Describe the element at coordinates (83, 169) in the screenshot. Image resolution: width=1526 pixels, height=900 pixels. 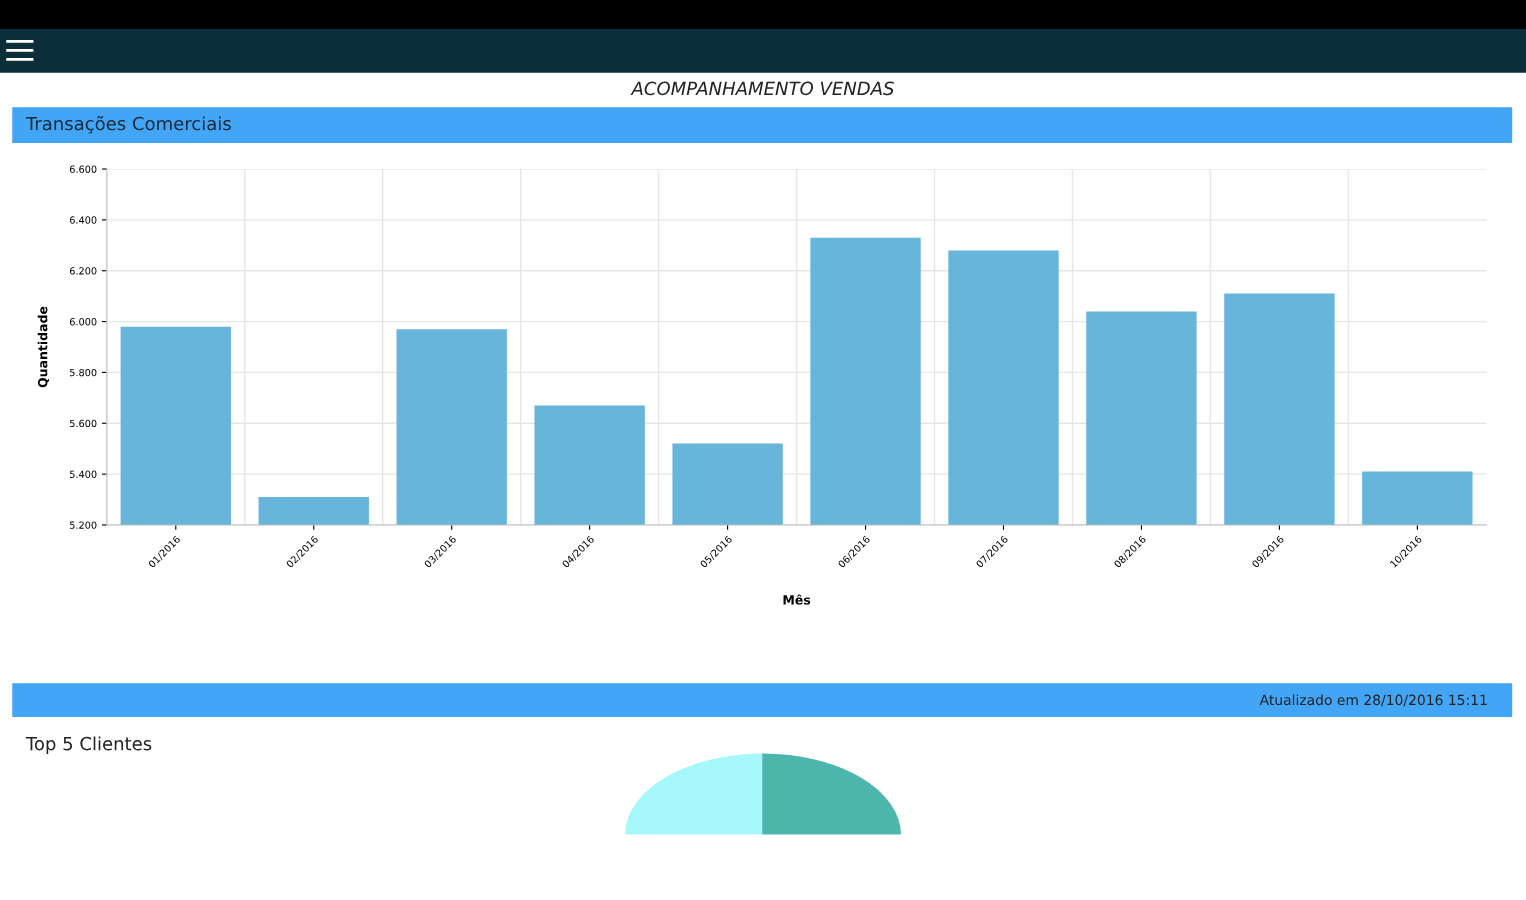
I see `y-tick-label: 6.600` at that location.